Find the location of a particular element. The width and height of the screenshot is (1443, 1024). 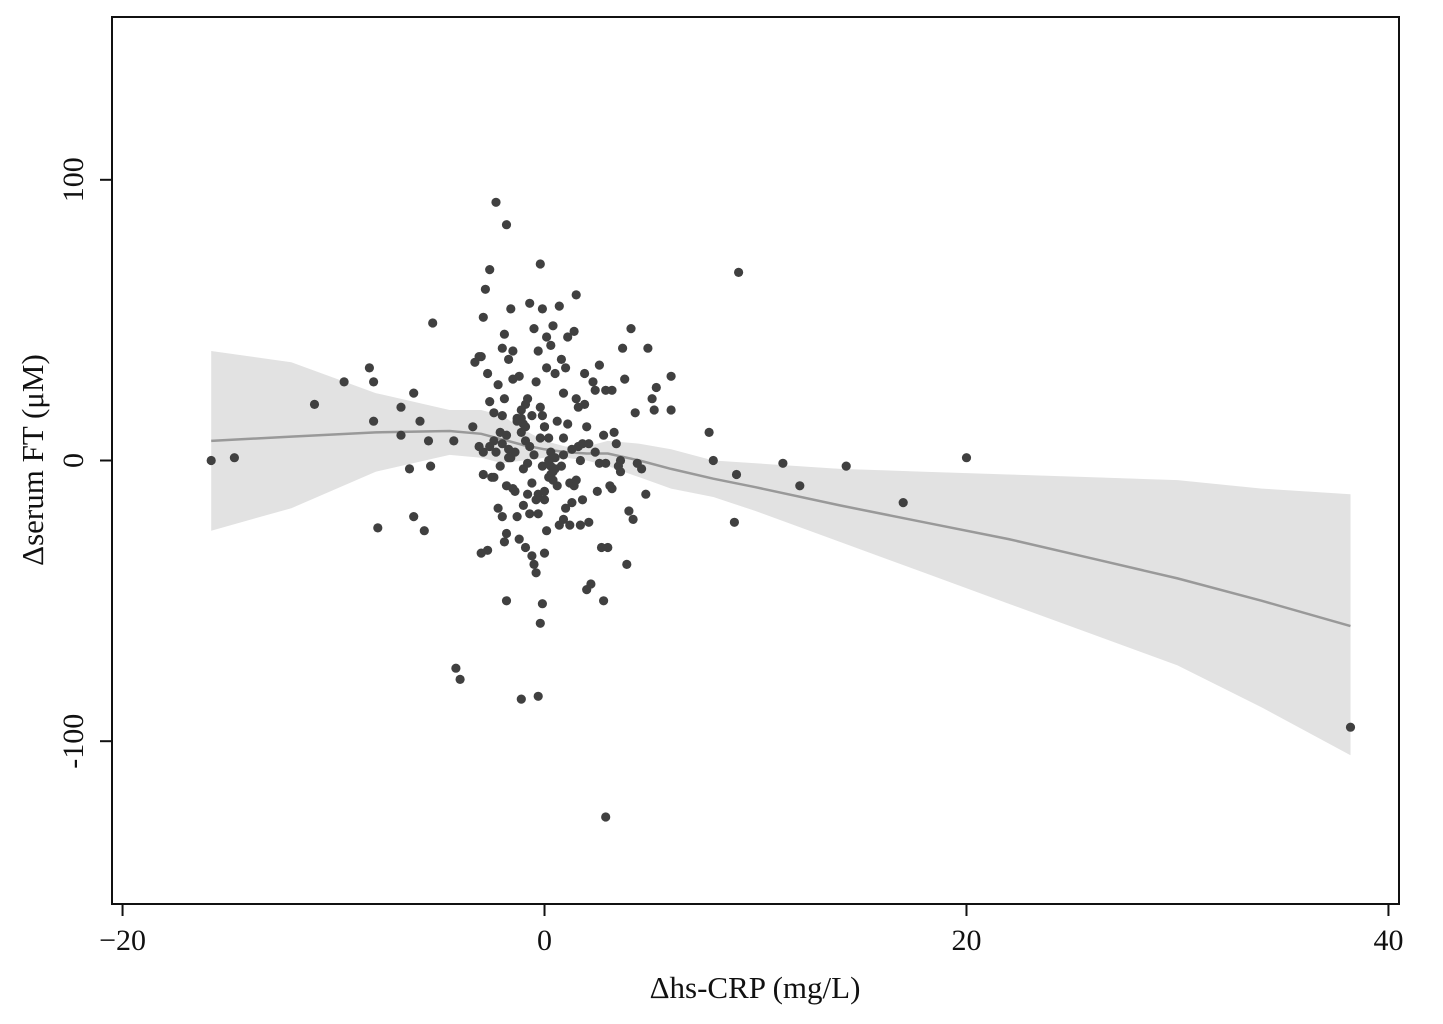

y-tick-label: 100 is located at coordinates (73, 179).